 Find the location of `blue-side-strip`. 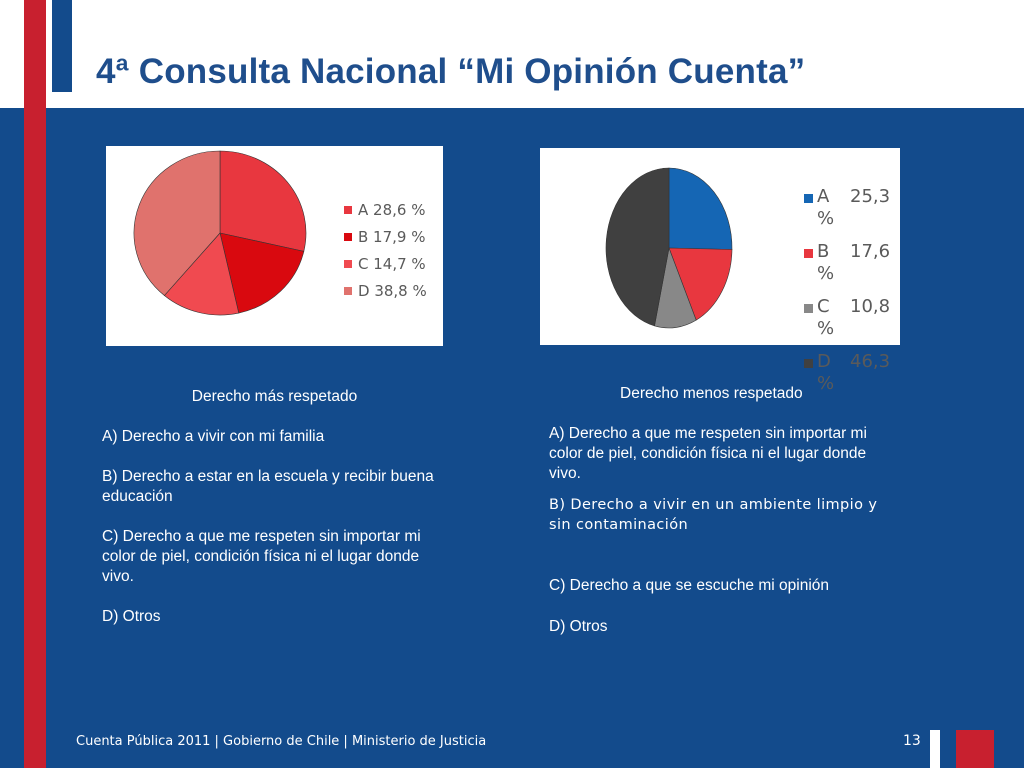

blue-side-strip is located at coordinates (62, 46).